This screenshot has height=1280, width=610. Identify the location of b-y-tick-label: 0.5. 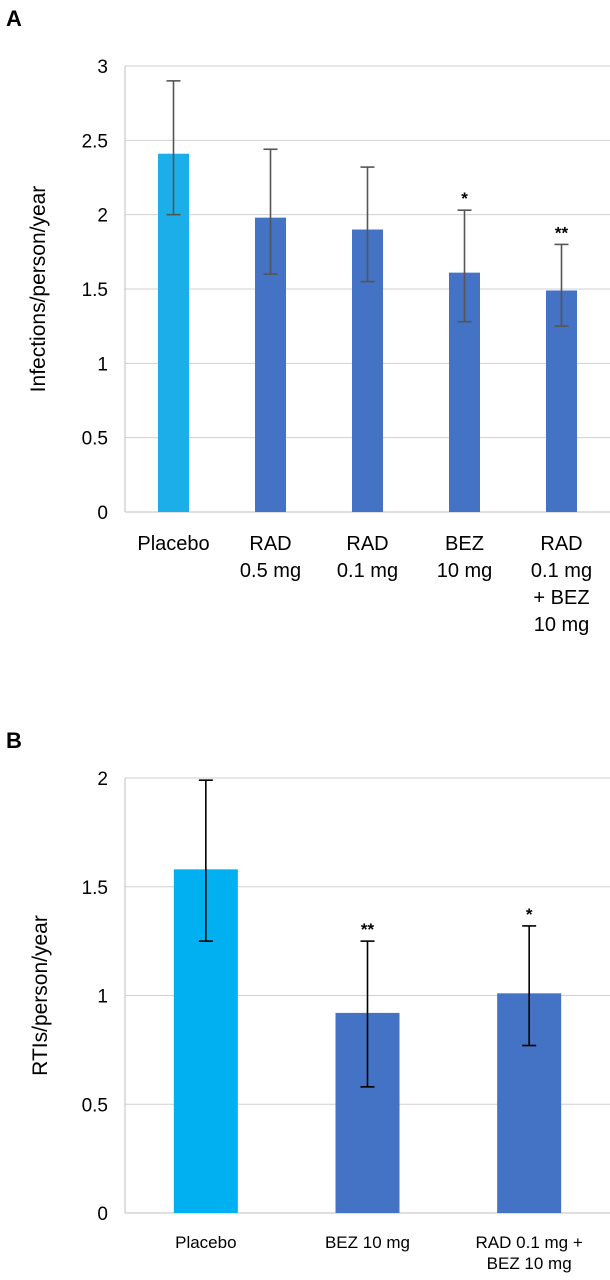
(95, 1105).